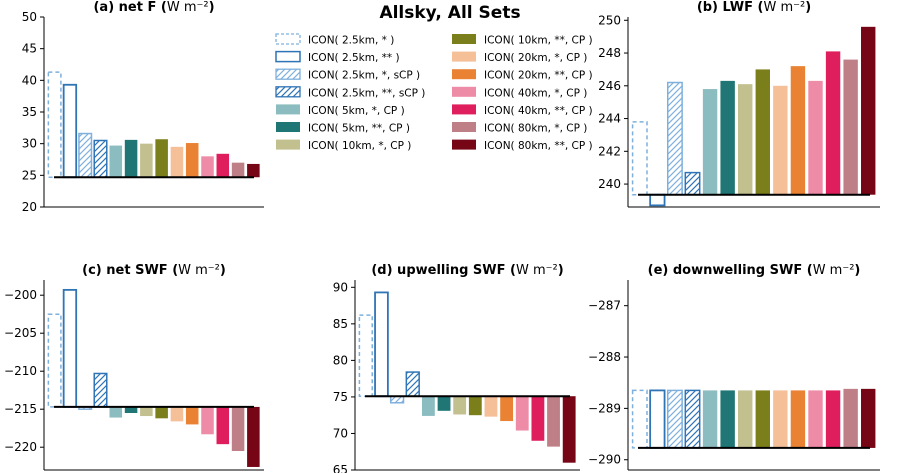  I want to click on y-tick-label: 240, so click(609, 184).